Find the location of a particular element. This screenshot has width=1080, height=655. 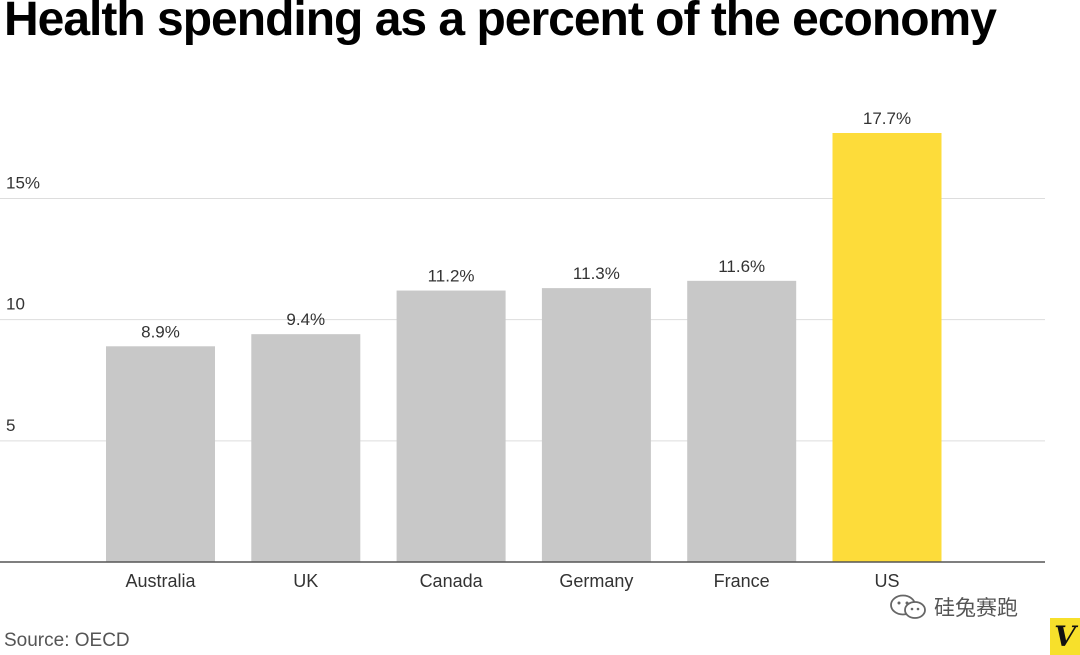

category-label-france: France is located at coordinates (742, 581).